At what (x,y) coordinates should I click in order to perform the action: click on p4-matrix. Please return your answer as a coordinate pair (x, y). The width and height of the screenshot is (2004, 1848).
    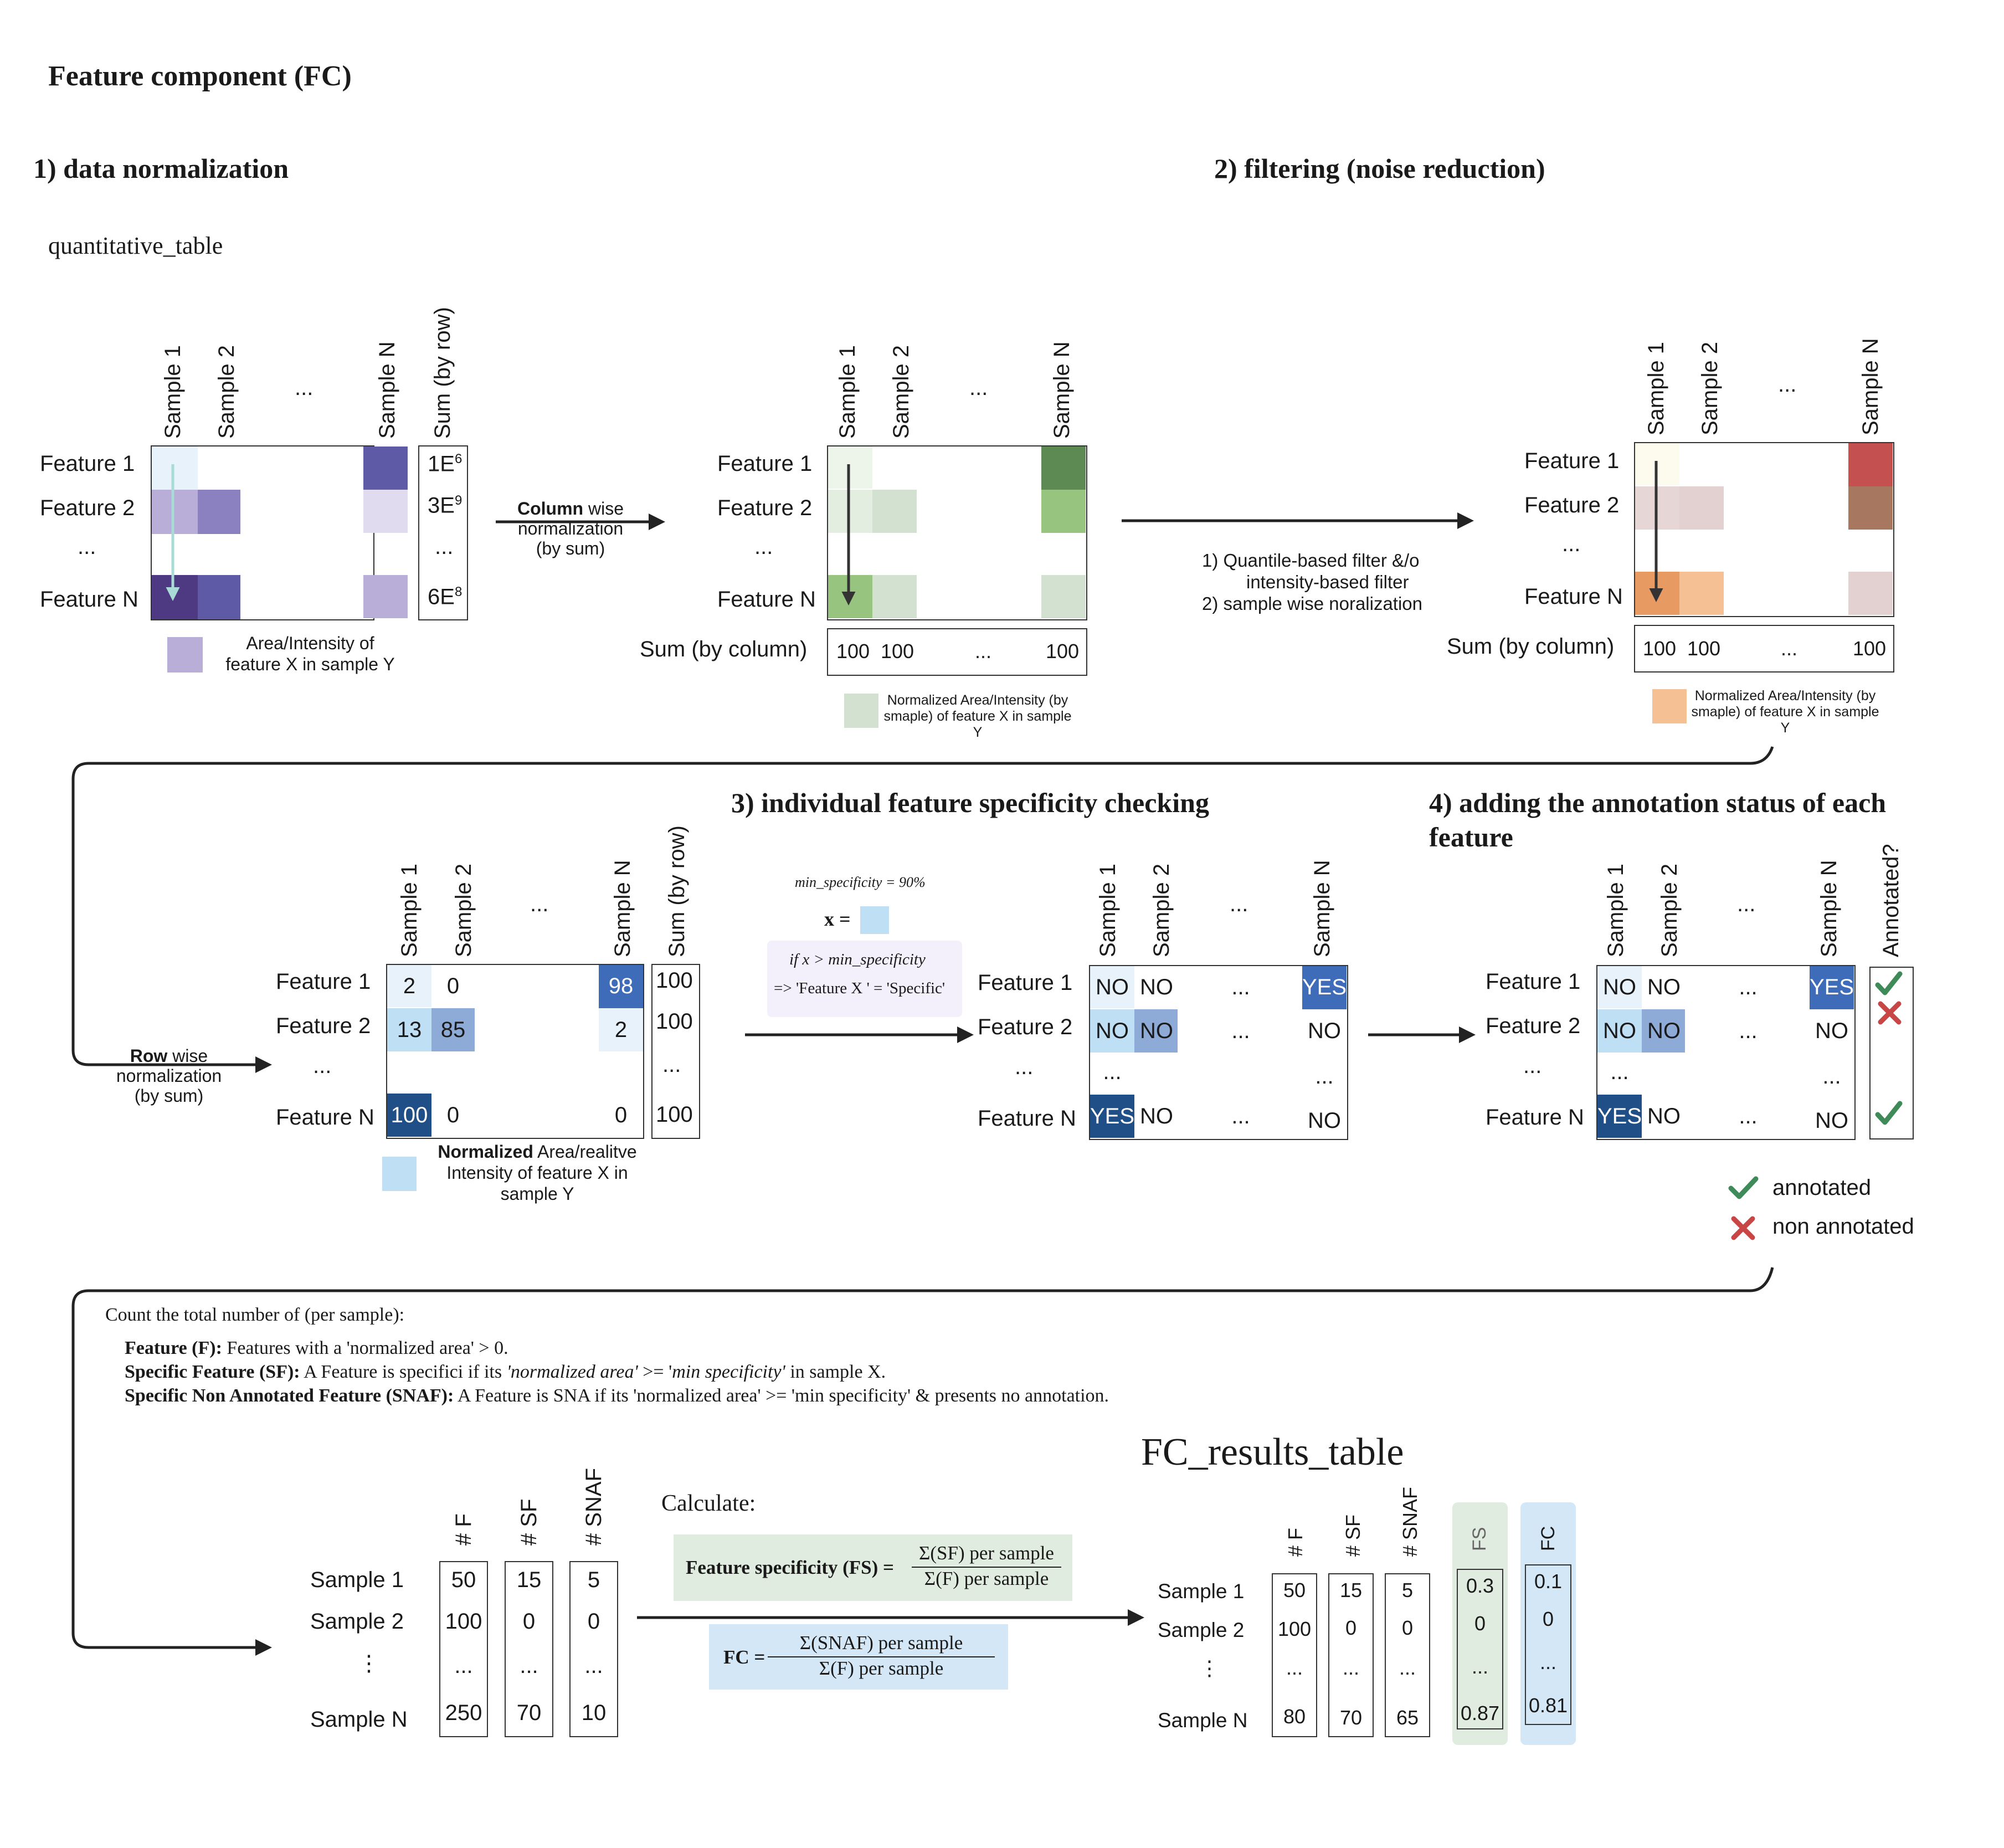
    Looking at the image, I should click on (515, 1051).